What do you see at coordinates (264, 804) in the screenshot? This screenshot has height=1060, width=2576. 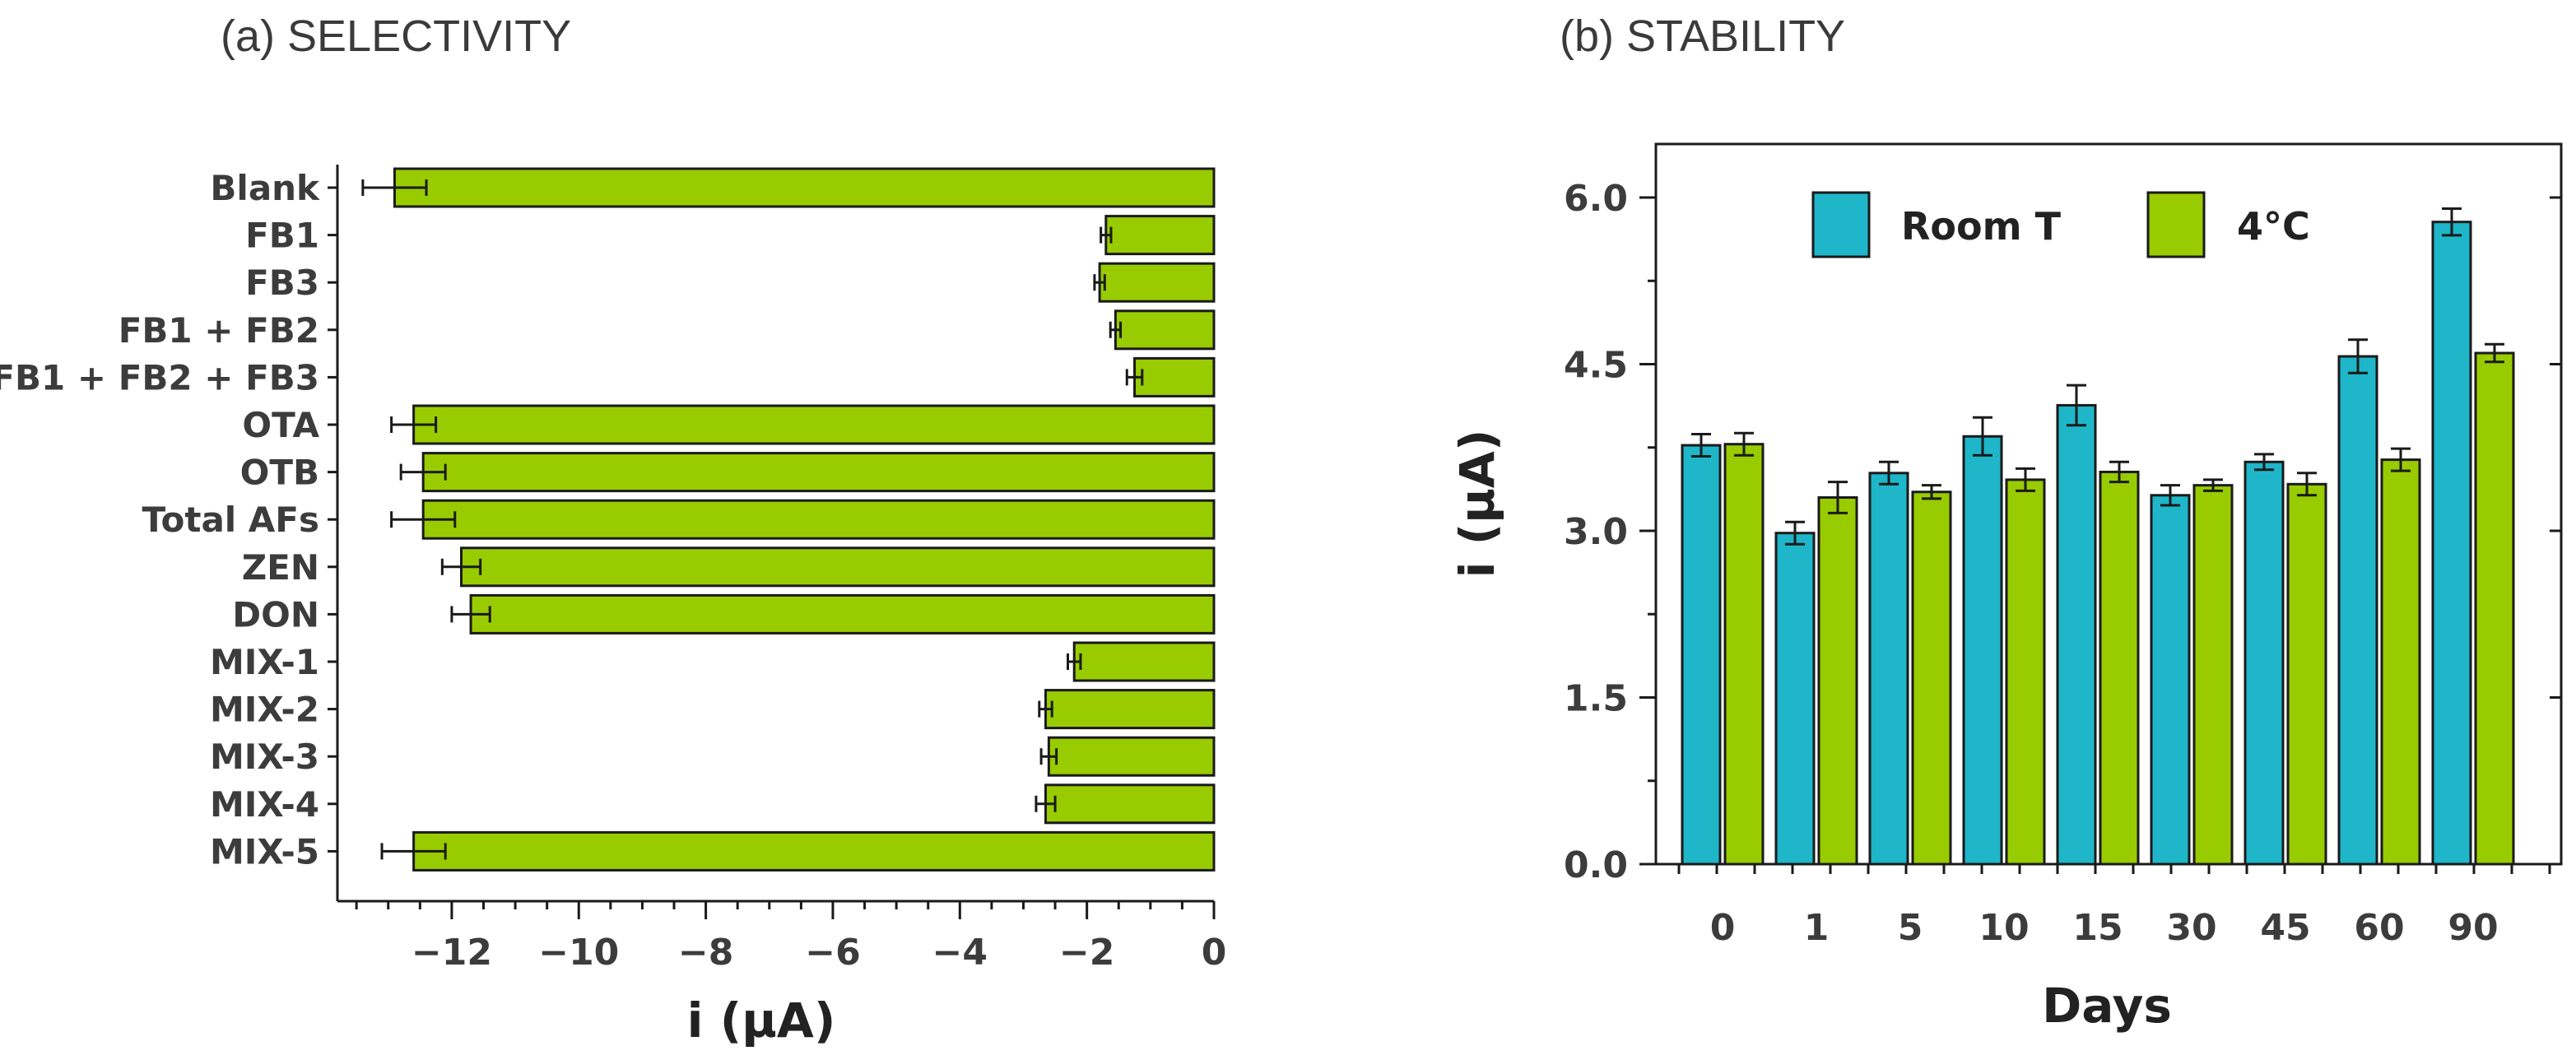 I see `selectivity-category-label: MIX-4` at bounding box center [264, 804].